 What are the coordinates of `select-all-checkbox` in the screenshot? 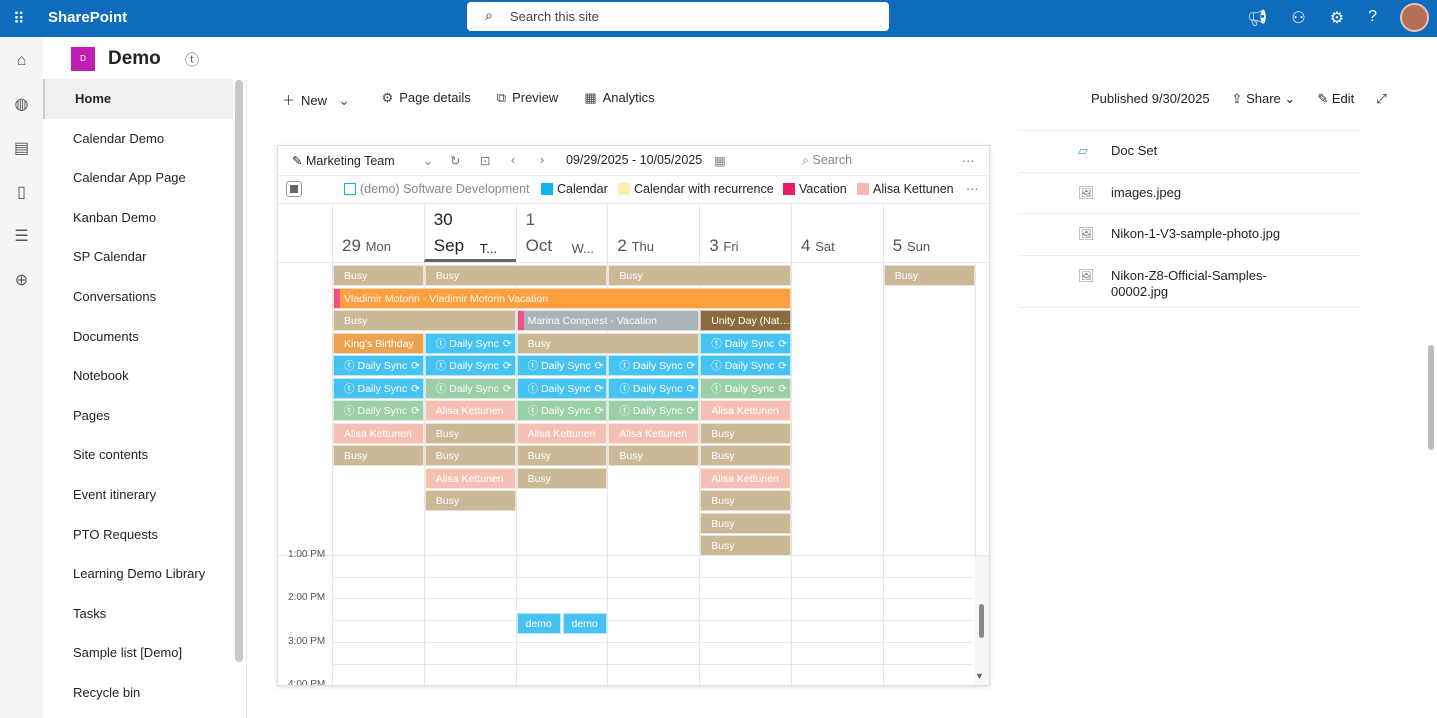 It's located at (294, 189).